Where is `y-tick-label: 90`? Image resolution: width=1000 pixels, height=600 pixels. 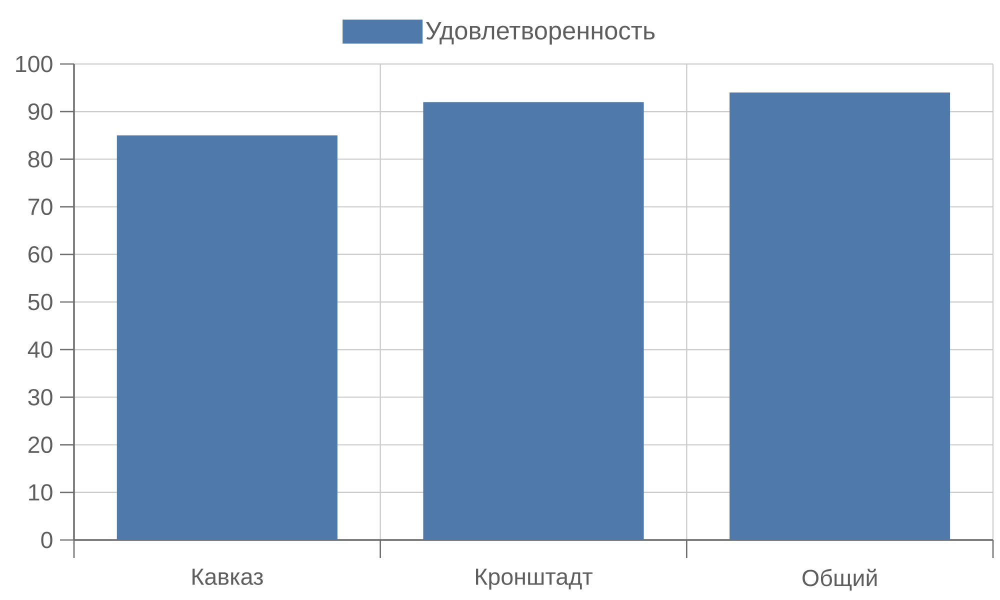
y-tick-label: 90 is located at coordinates (40, 111).